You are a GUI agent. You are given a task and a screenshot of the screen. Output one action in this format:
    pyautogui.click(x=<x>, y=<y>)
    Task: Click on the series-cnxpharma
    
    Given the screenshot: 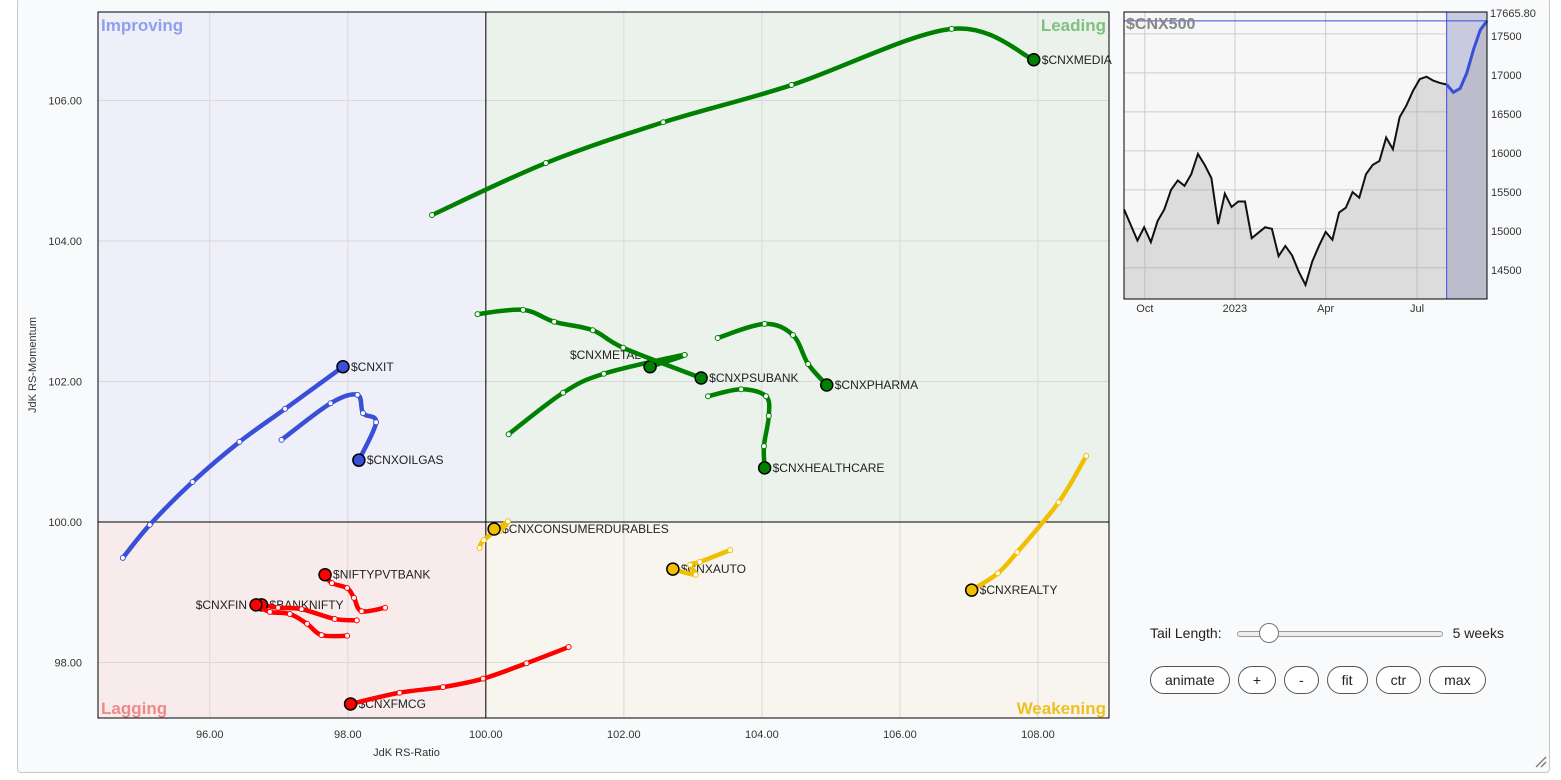 What is the action you would take?
    pyautogui.click(x=774, y=356)
    